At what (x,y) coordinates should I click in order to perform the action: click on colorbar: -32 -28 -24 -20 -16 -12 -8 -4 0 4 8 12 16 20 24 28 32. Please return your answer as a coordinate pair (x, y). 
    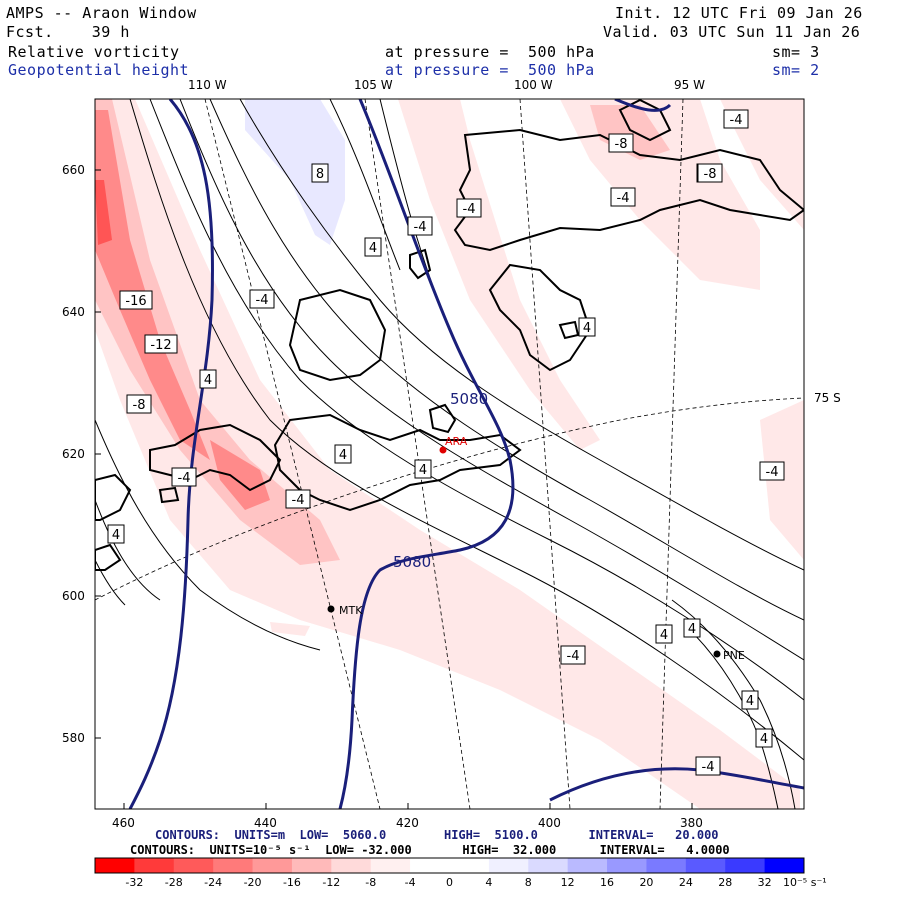
    Looking at the image, I should click on (449, 873).